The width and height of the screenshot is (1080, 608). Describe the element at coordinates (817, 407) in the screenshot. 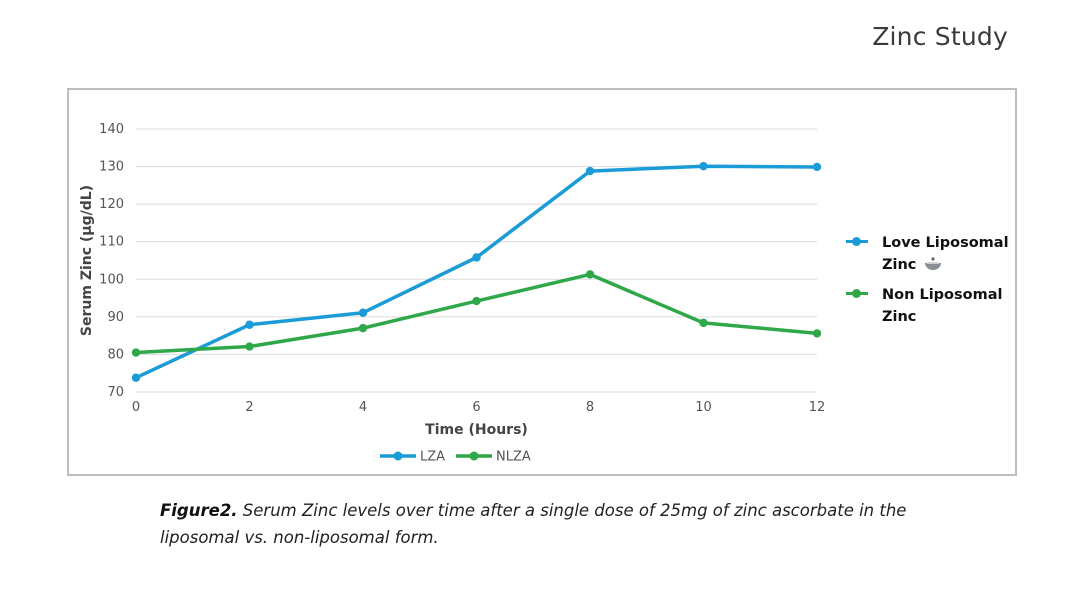

I see `x-tick-label: 12` at that location.